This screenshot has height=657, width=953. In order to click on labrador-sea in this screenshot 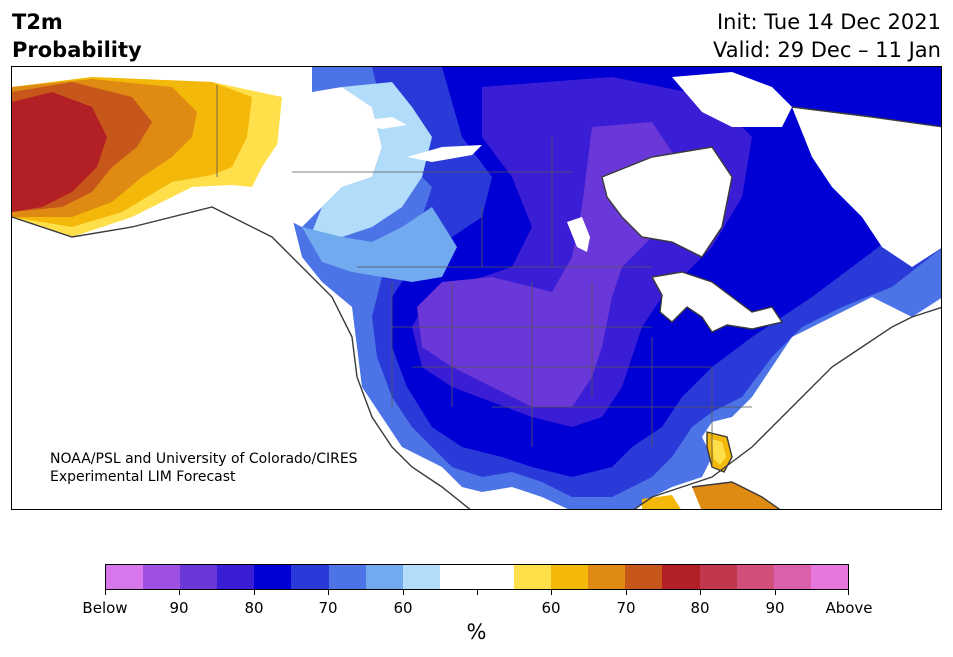, I will do `click(866, 187)`.